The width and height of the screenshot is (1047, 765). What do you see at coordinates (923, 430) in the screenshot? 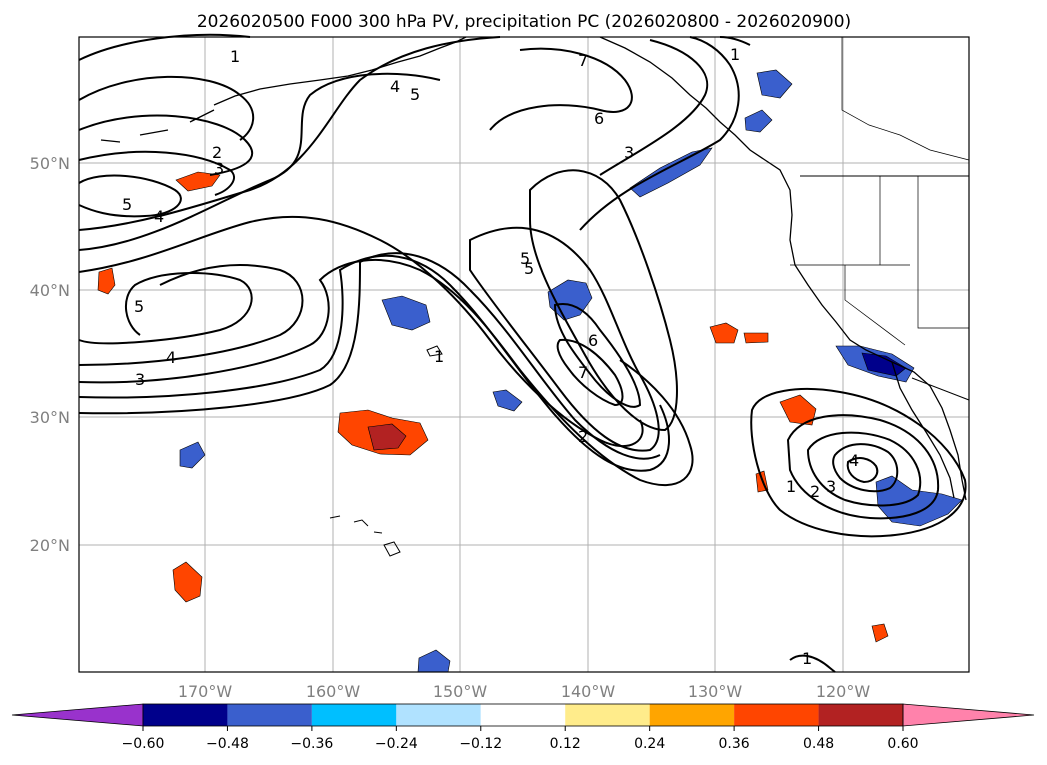
I see `baja-coastline` at bounding box center [923, 430].